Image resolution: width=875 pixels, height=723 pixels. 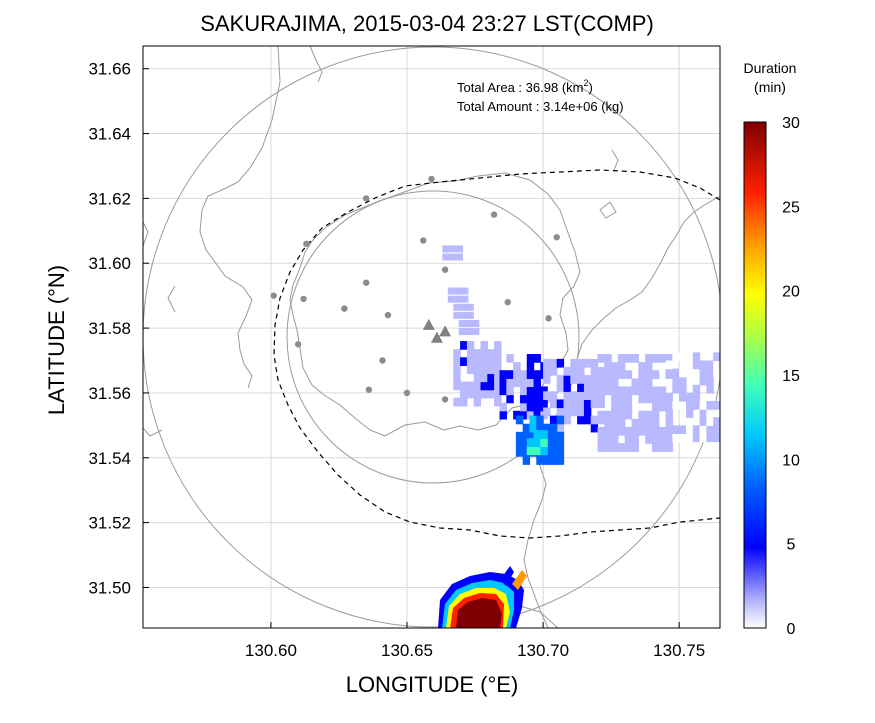 What do you see at coordinates (479, 613) in the screenshot?
I see `near-vent-core` at bounding box center [479, 613].